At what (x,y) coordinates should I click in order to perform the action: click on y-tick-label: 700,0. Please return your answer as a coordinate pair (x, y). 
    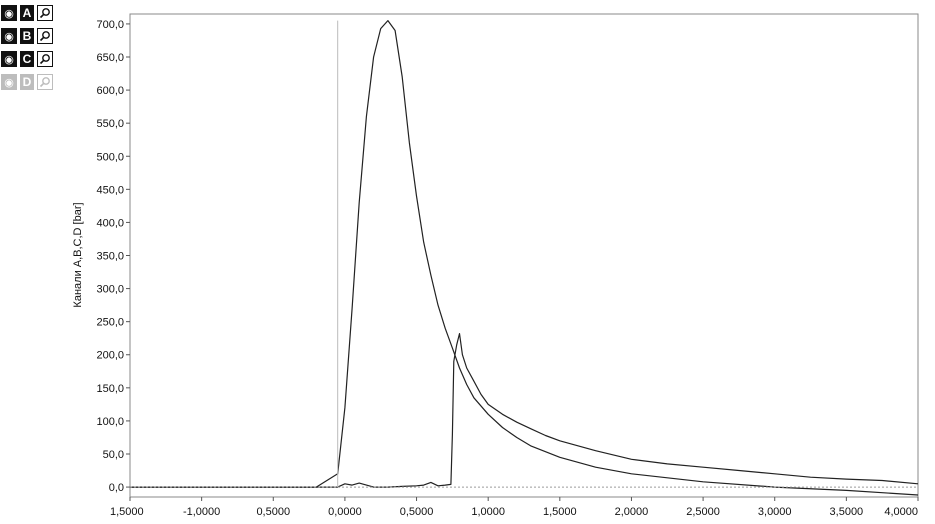
    Looking at the image, I should click on (110, 25).